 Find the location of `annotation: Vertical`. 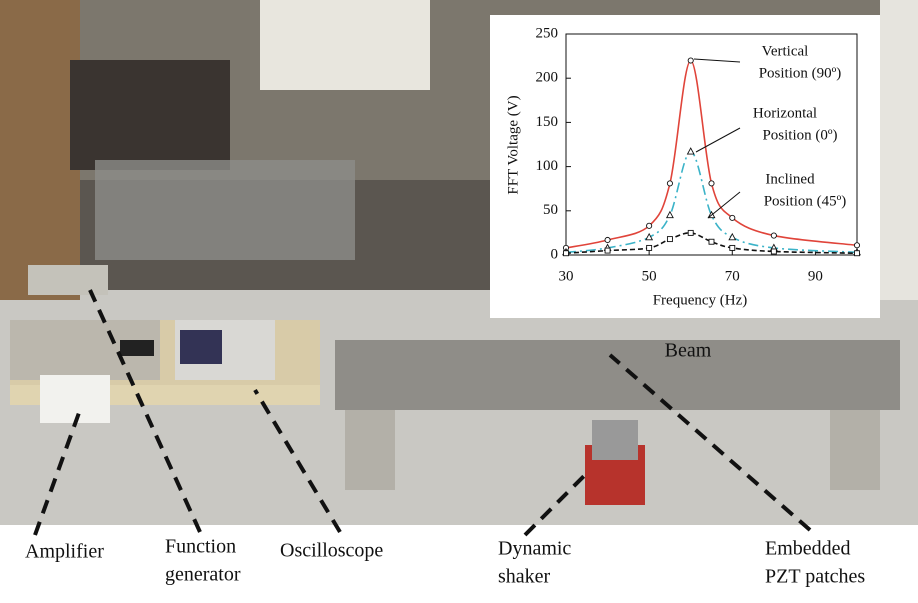

annotation: Vertical is located at coordinates (785, 51).